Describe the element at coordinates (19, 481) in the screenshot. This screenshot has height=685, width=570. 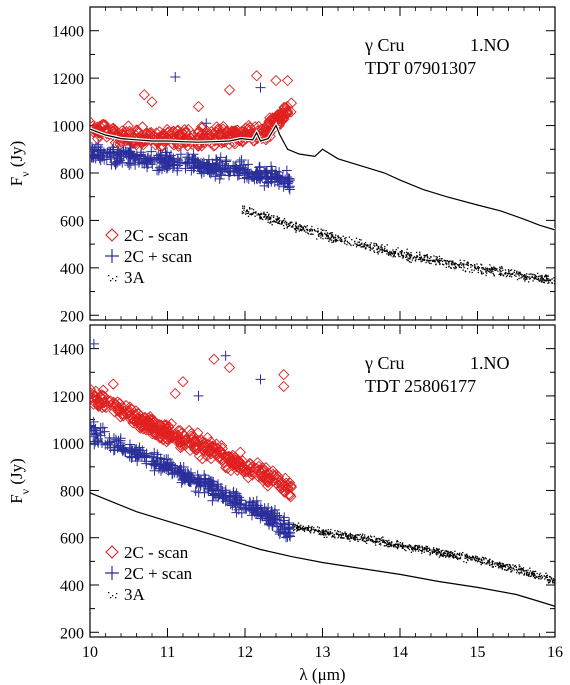
I see `y-axis-label: Fν (Jy)` at that location.